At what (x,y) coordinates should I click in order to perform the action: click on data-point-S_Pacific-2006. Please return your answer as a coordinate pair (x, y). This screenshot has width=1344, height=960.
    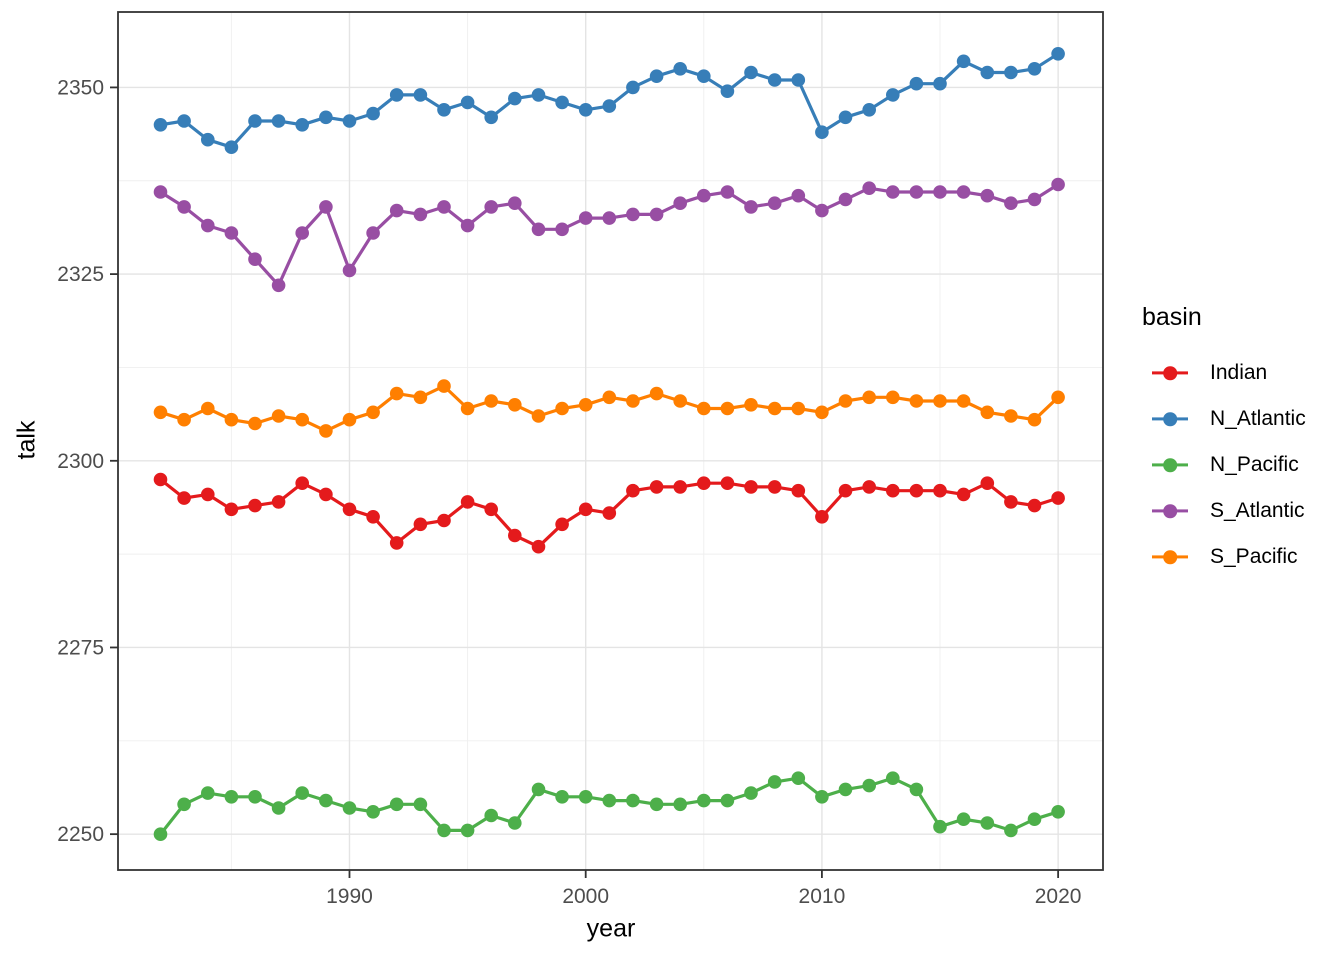
    Looking at the image, I should click on (727, 408).